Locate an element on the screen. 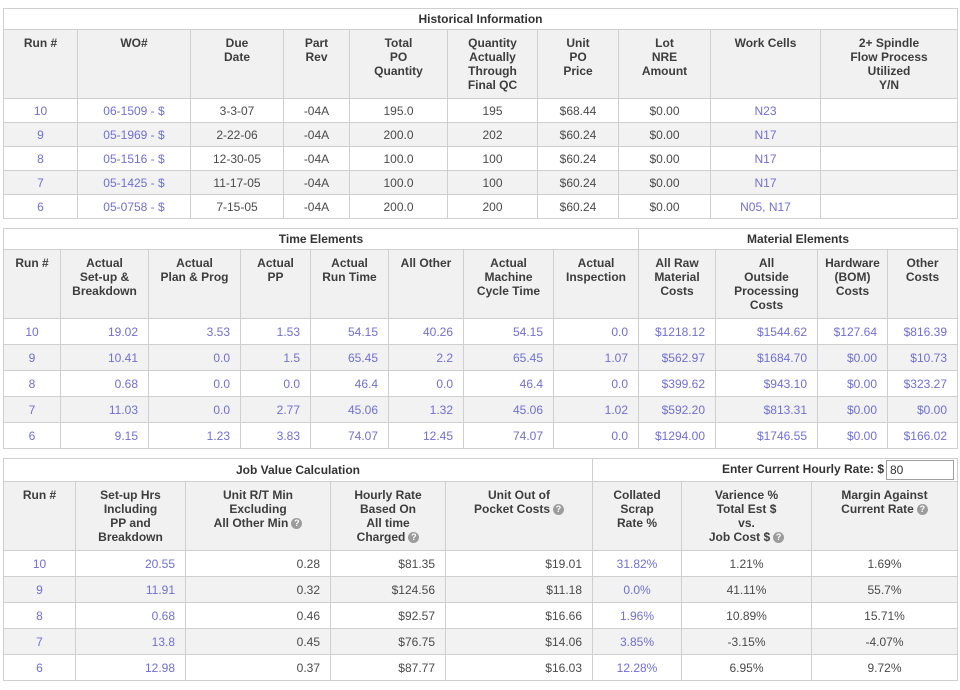 The image size is (960, 690). inspection-link: 1.07 is located at coordinates (616, 357).